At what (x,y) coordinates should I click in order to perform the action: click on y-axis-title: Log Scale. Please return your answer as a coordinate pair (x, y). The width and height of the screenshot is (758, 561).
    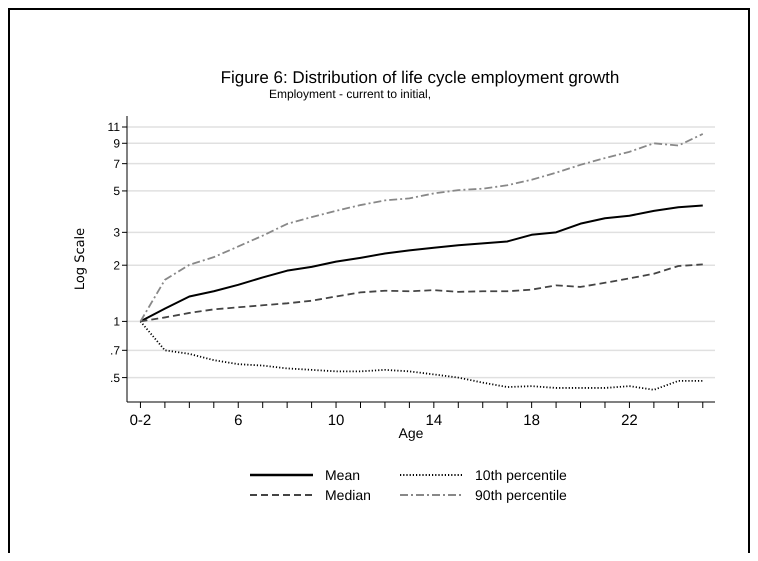
    Looking at the image, I should click on (80, 259).